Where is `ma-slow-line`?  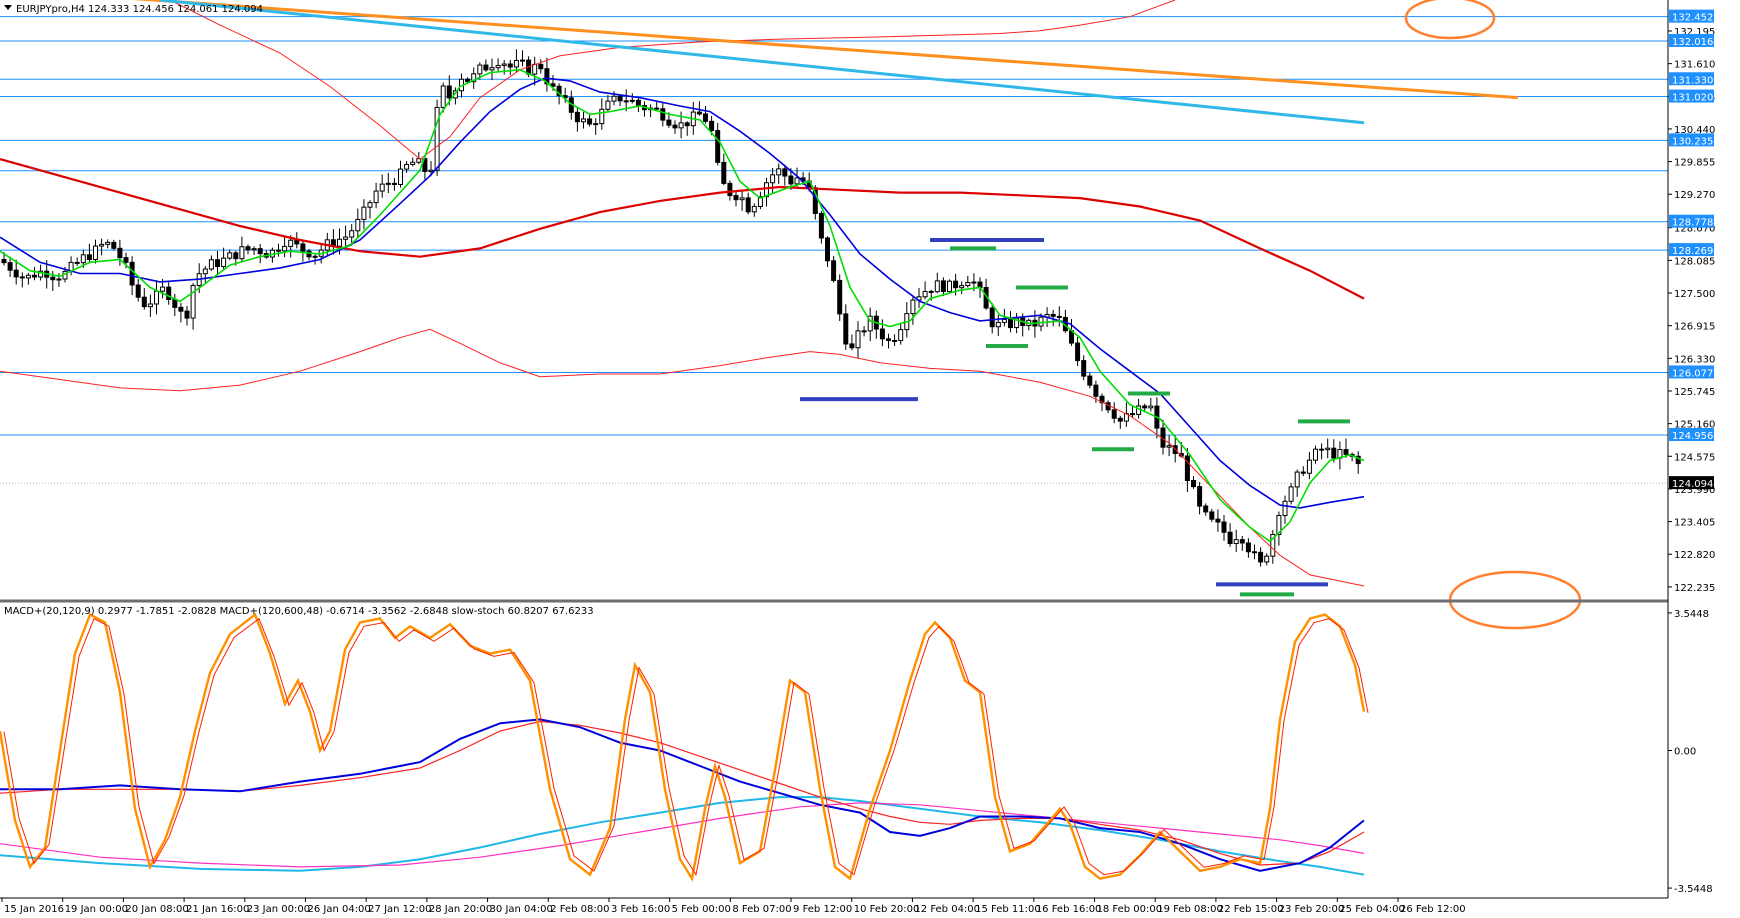 ma-slow-line is located at coordinates (682, 229).